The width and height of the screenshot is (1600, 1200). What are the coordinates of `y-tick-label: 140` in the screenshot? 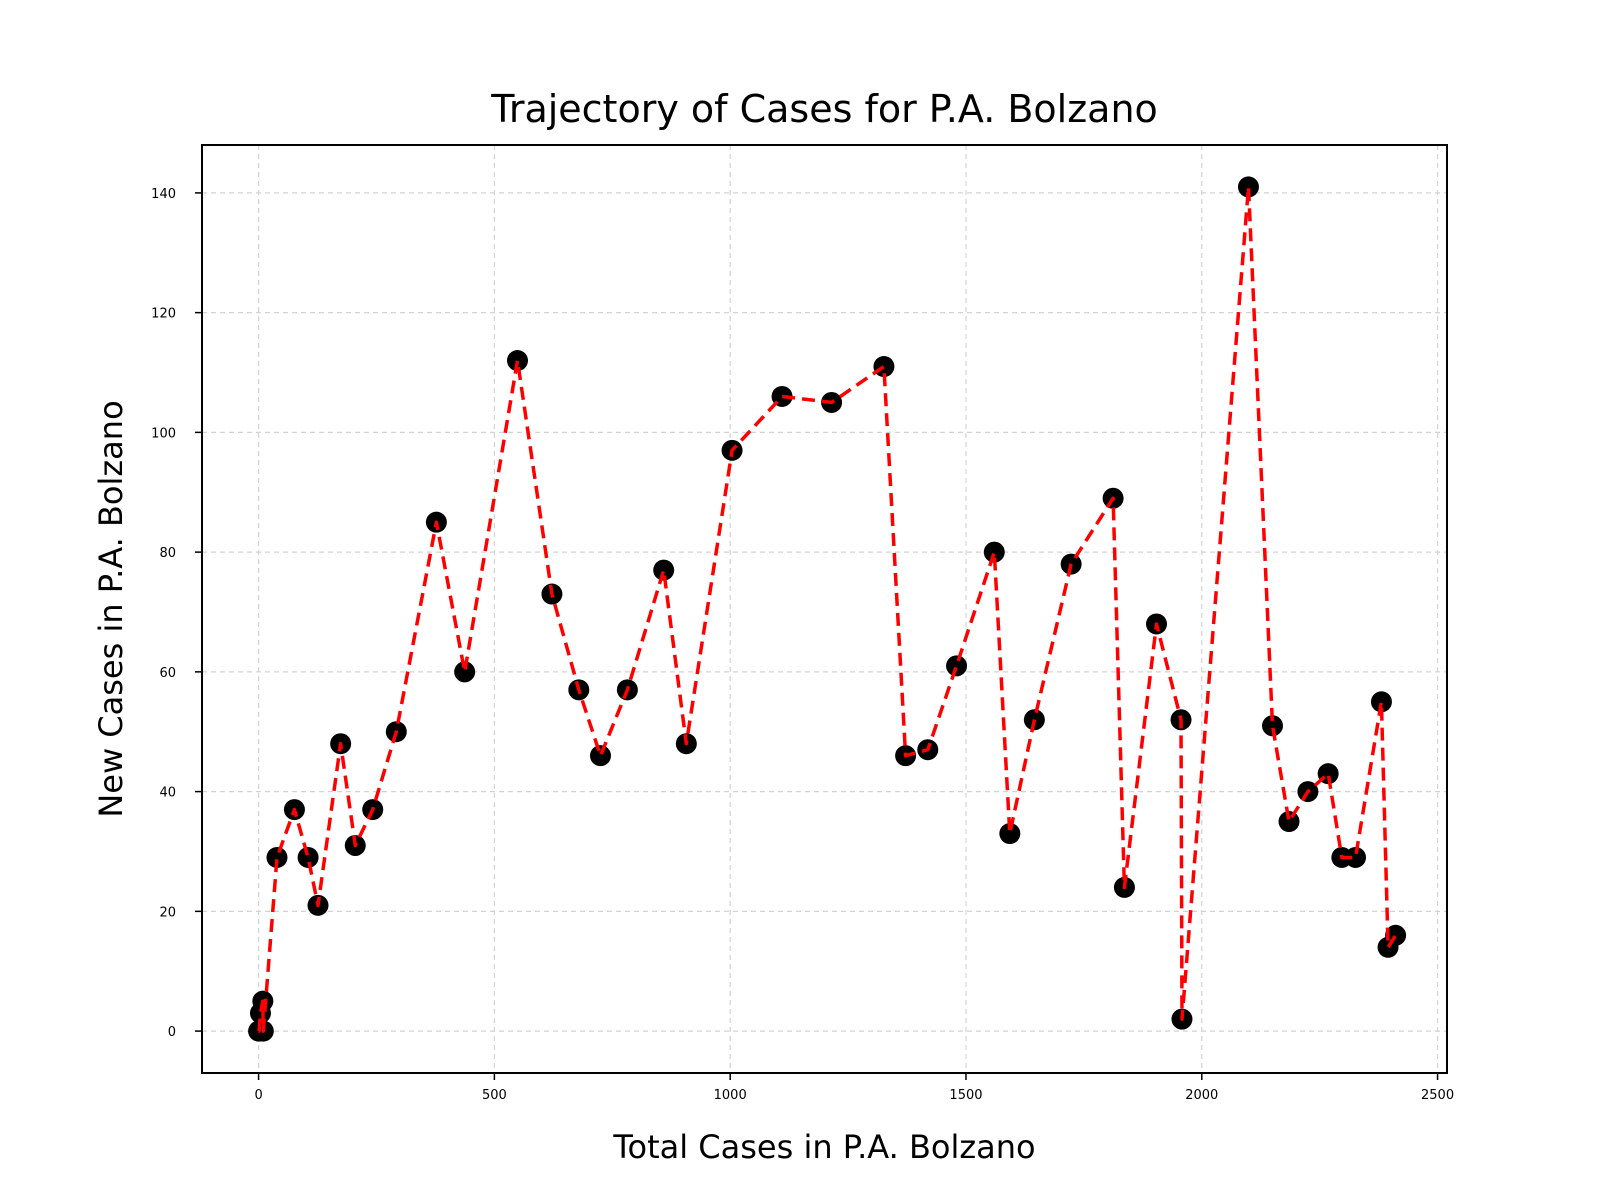 It's located at (163, 194).